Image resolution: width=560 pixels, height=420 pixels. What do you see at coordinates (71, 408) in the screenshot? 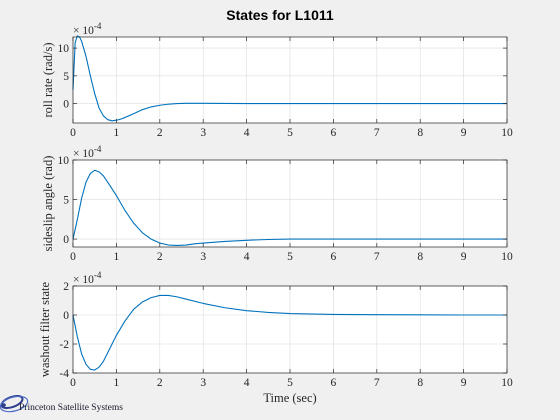
I see `company-logo-text: Princeton Satellite Systems` at bounding box center [71, 408].